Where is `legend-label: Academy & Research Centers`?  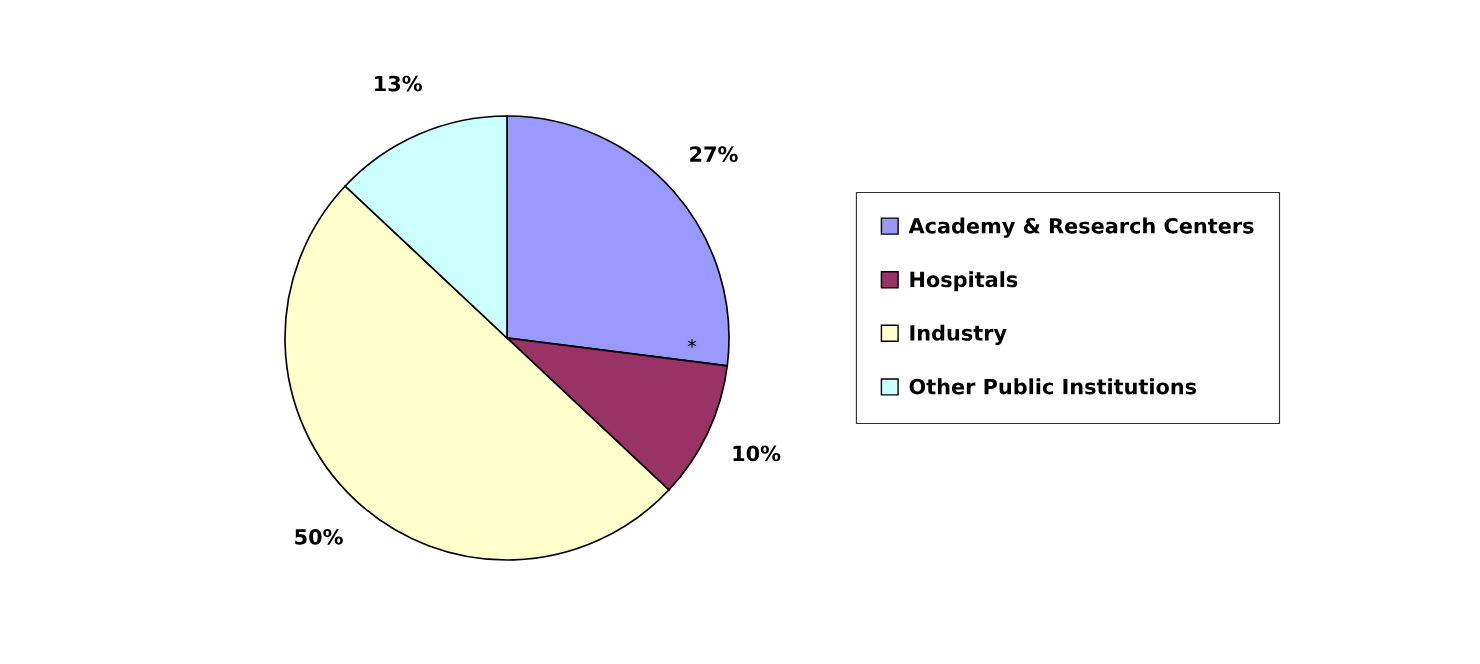
legend-label: Academy & Research Centers is located at coordinates (1081, 227).